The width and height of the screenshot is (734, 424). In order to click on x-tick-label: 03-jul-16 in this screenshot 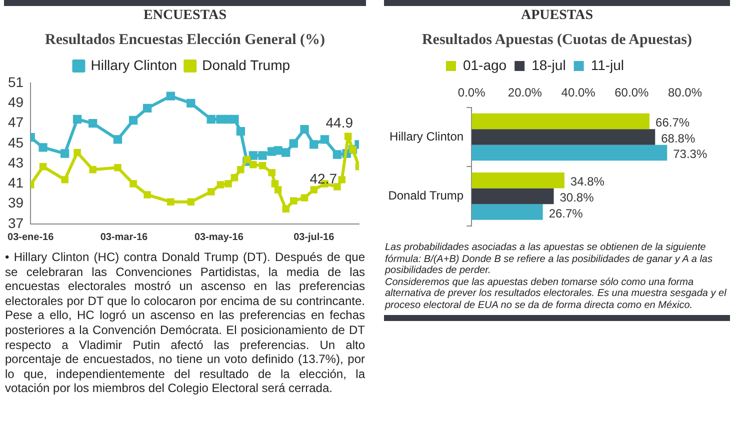, I will do `click(314, 237)`.